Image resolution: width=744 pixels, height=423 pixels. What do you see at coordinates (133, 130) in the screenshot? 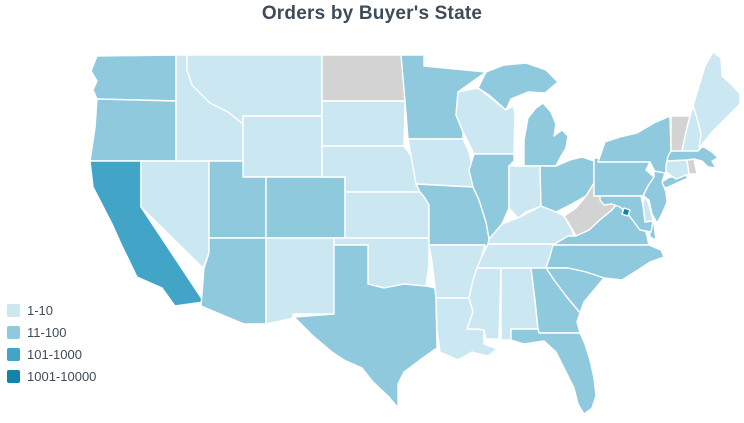
I see `state-or` at bounding box center [133, 130].